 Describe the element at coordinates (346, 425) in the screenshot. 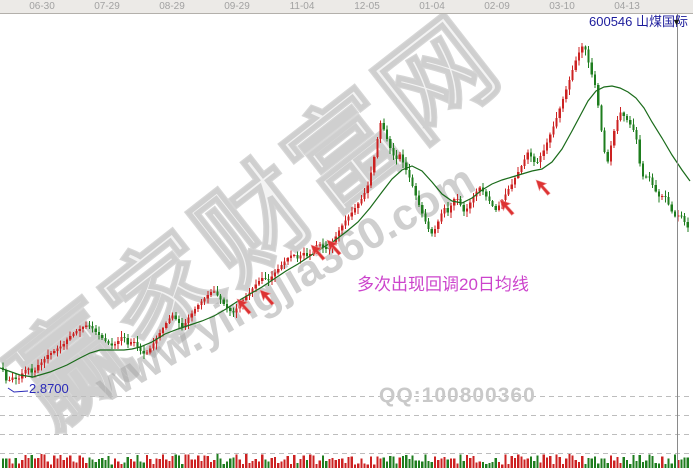

I see `grid-lines` at that location.